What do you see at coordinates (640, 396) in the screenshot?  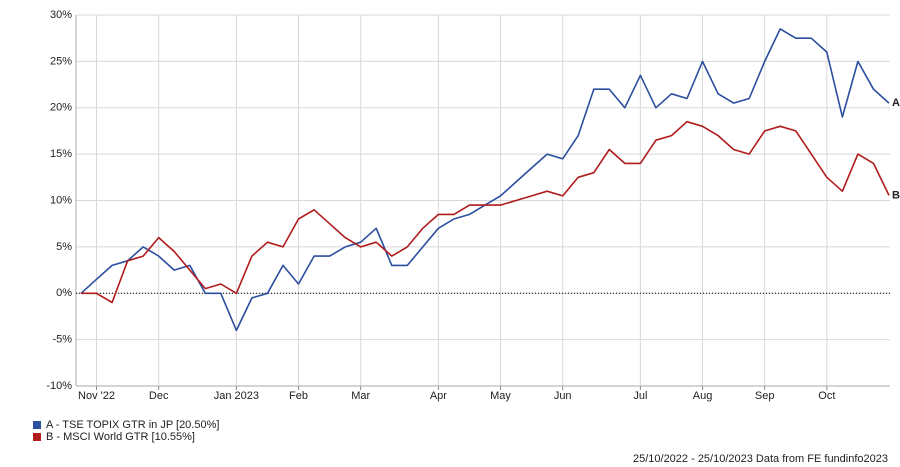 I see `x-tick-label: Jul` at bounding box center [640, 396].